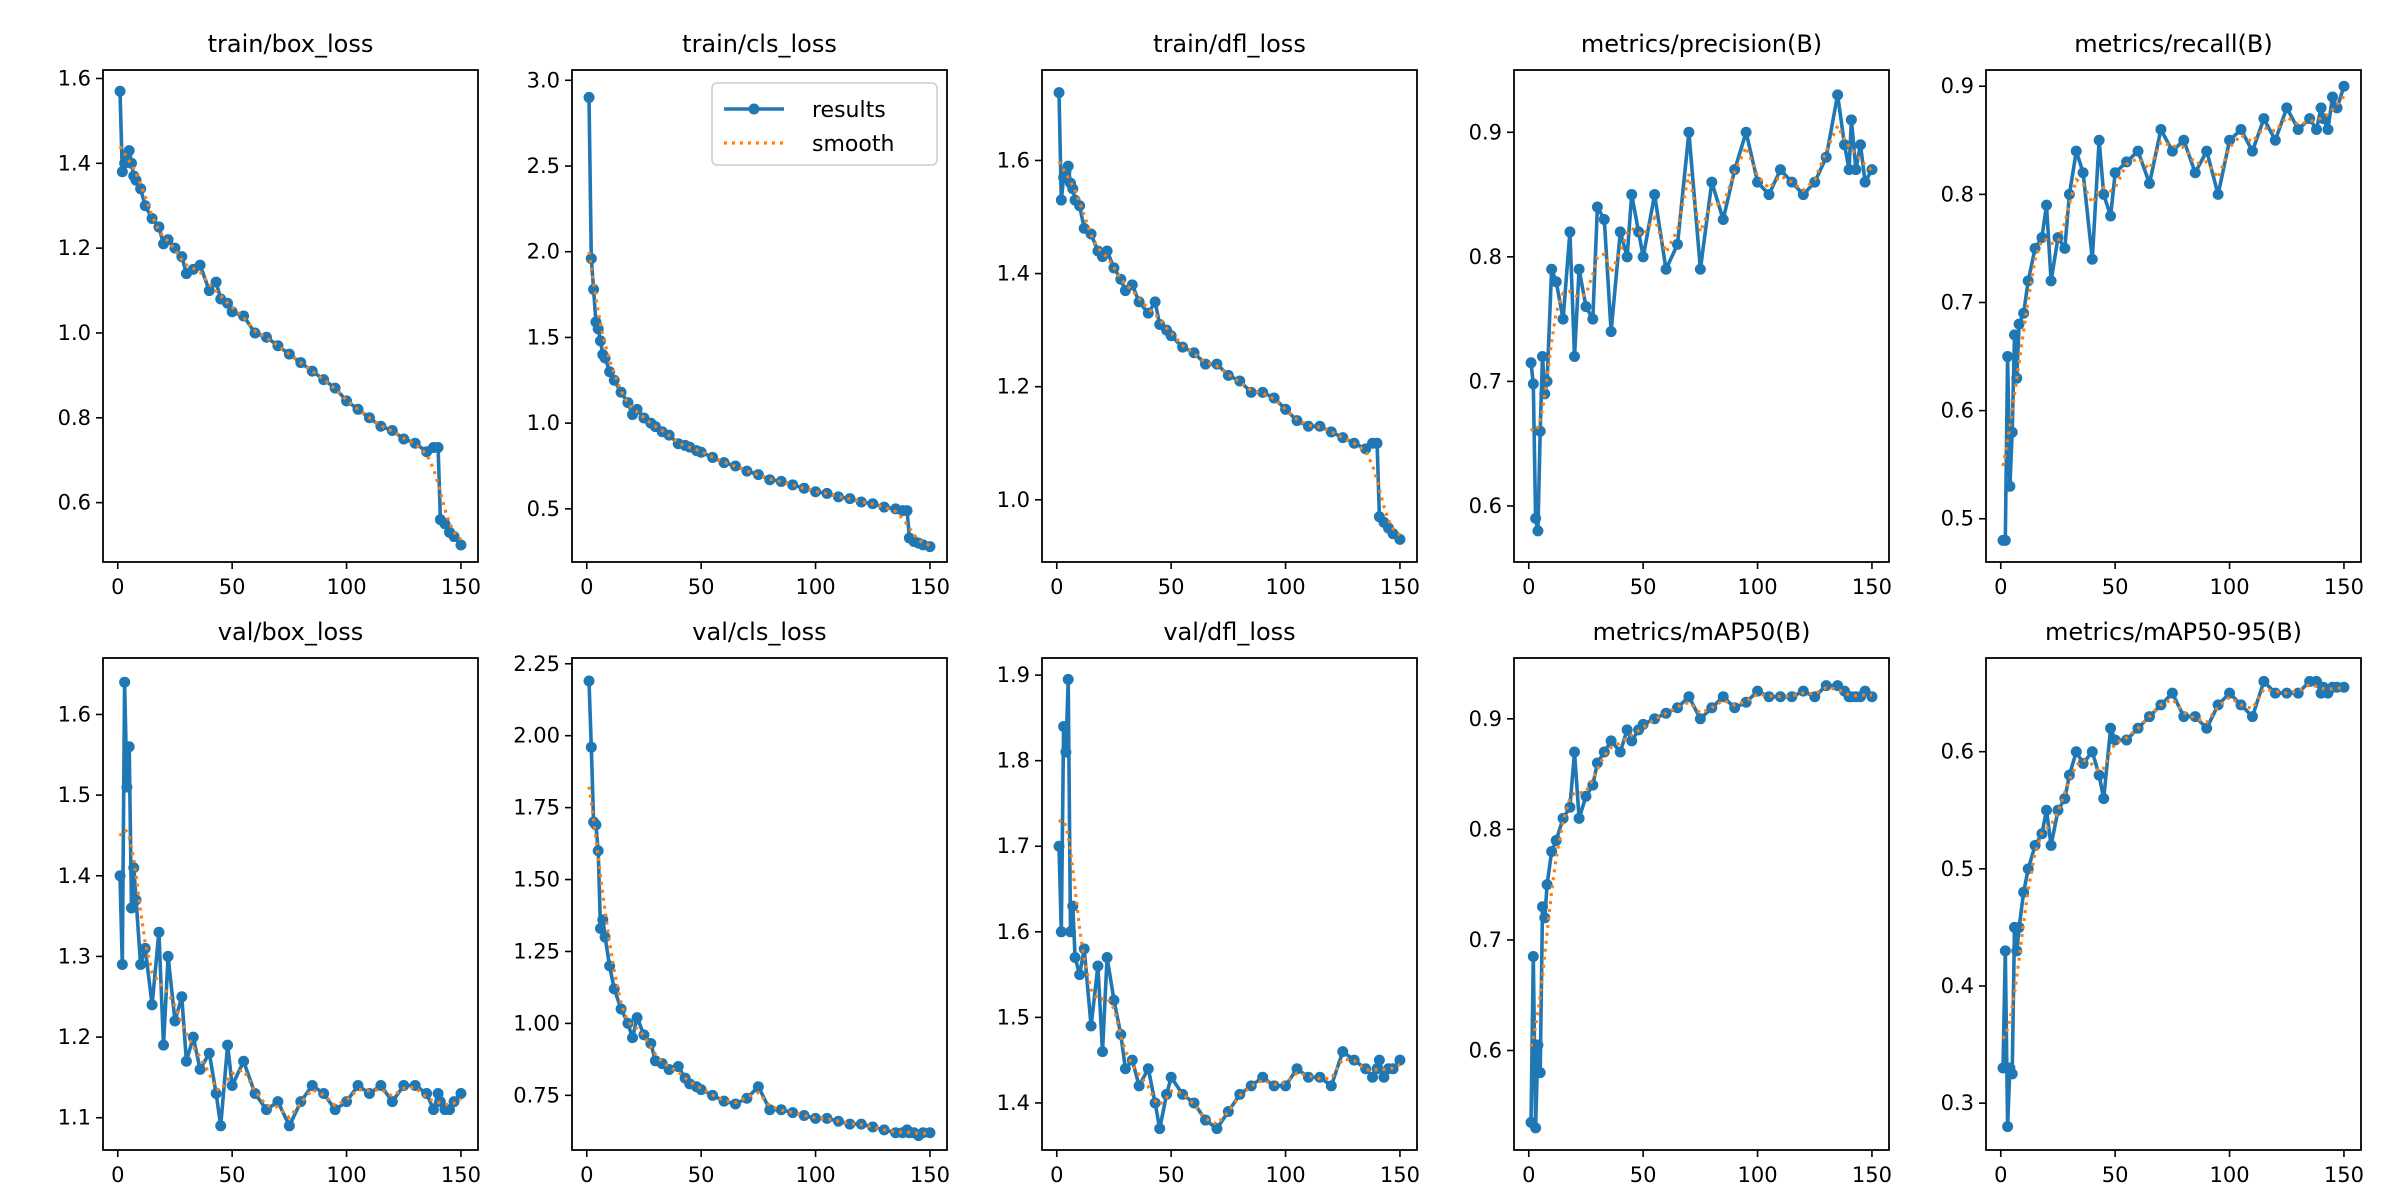 The image size is (2400, 1200). Describe the element at coordinates (2173, 632) in the screenshot. I see `subplot-title: metrics/mAP50-95(B)` at that location.